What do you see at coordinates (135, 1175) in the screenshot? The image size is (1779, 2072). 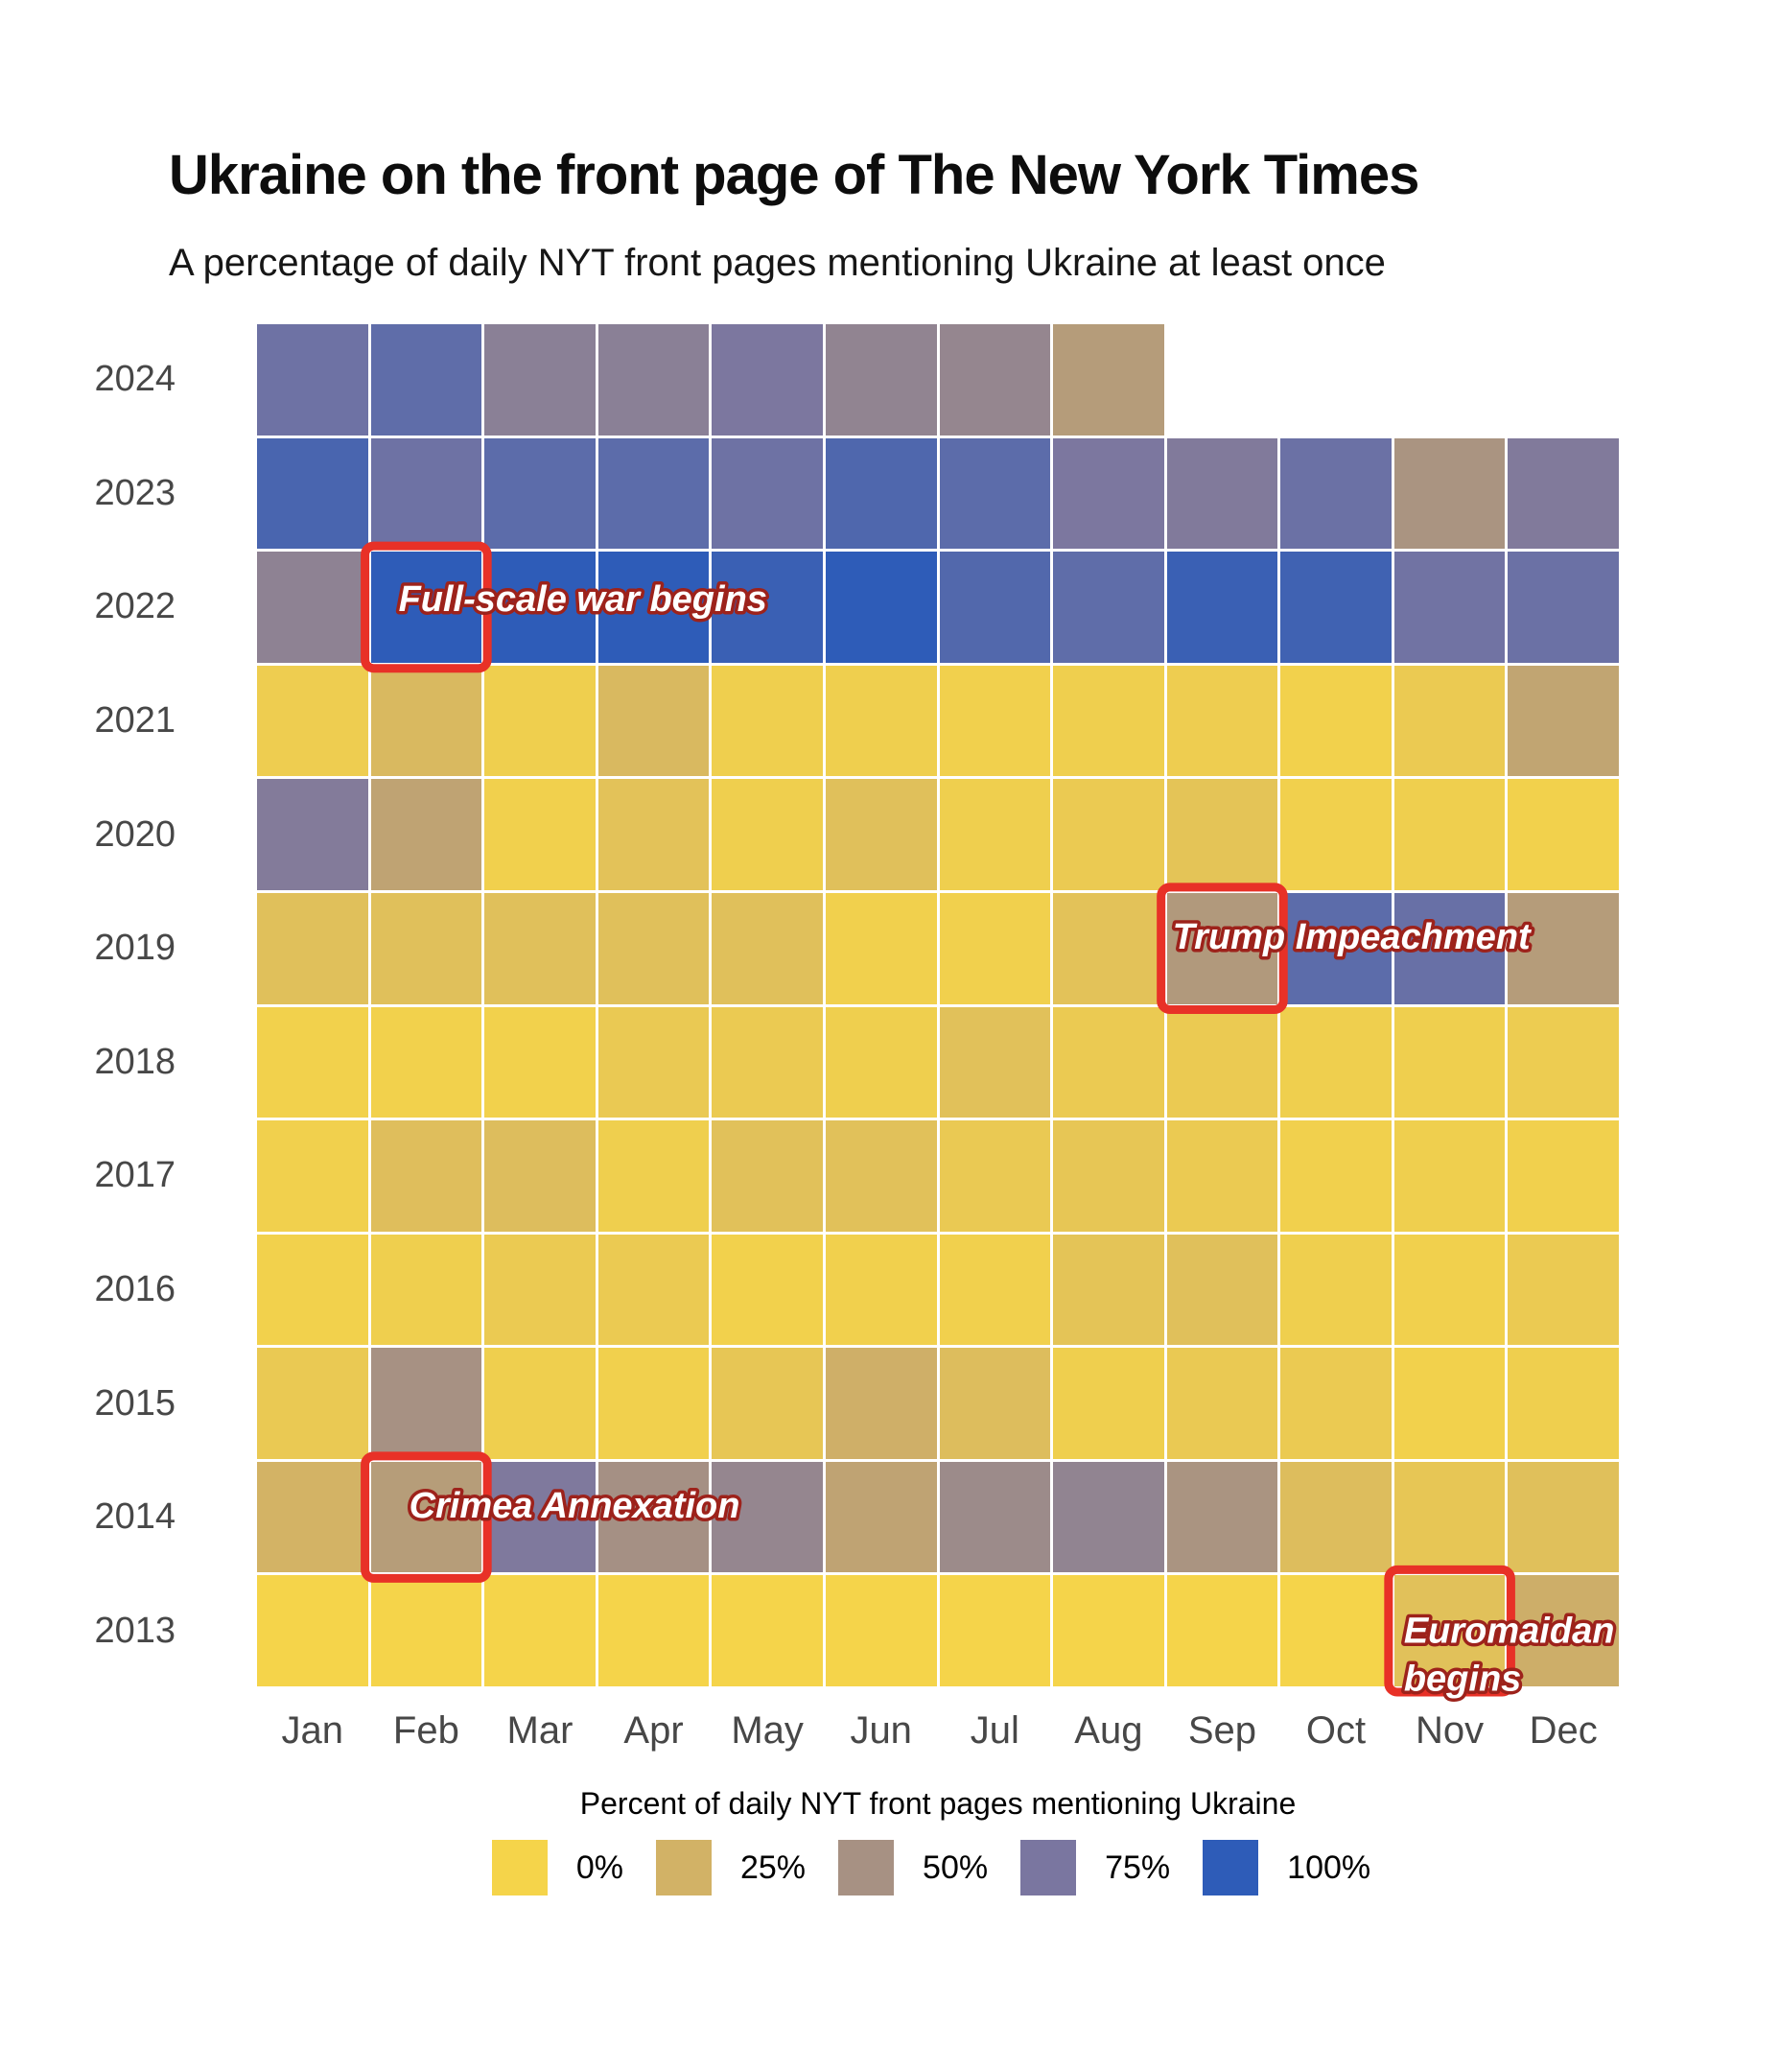 I see `y-axis-label: 2017` at bounding box center [135, 1175].